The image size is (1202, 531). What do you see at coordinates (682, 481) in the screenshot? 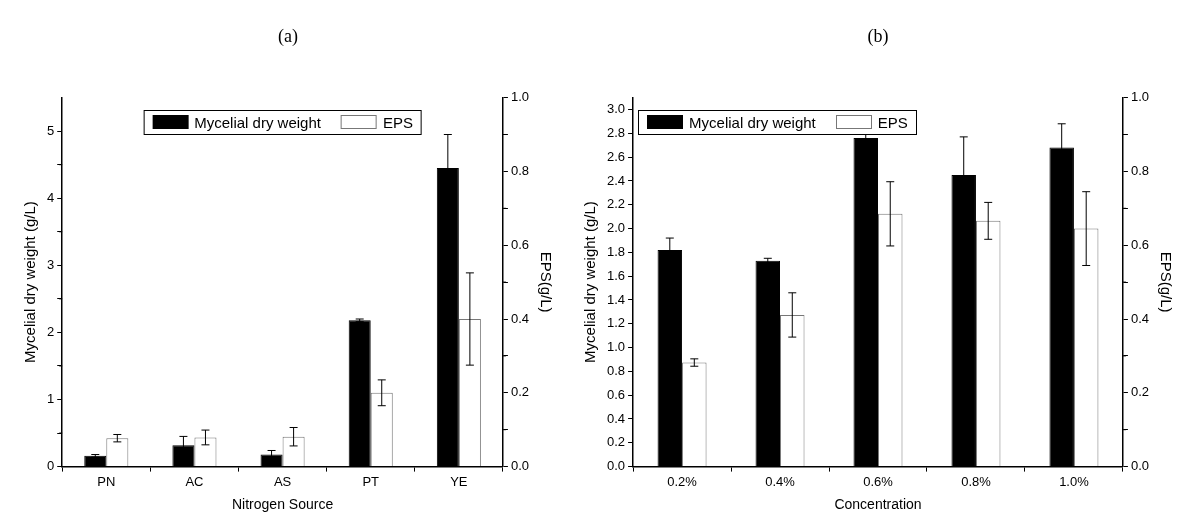
I see `x-tick-label: 0.2%` at bounding box center [682, 481].